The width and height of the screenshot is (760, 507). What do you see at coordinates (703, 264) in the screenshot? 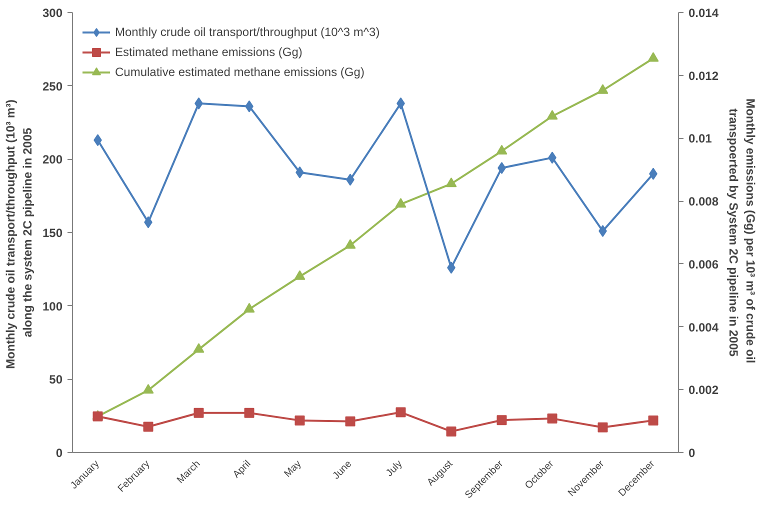
I see `y2-tick-label: 0.006` at bounding box center [703, 264].